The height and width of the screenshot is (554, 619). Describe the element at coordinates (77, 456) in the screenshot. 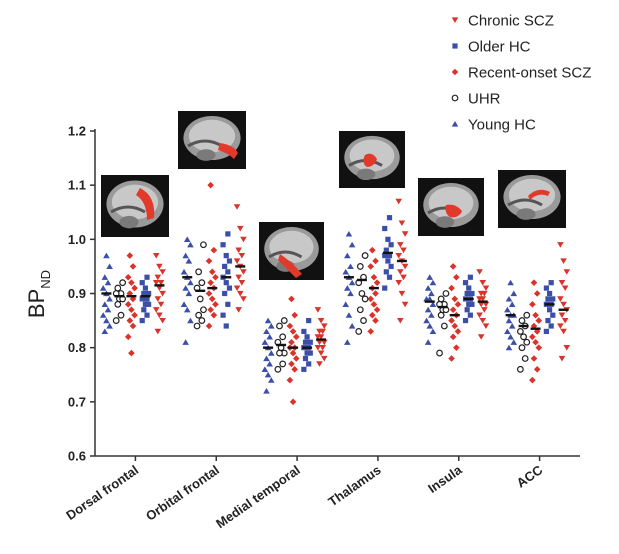

I see `y-tick-label: 0.6` at that location.